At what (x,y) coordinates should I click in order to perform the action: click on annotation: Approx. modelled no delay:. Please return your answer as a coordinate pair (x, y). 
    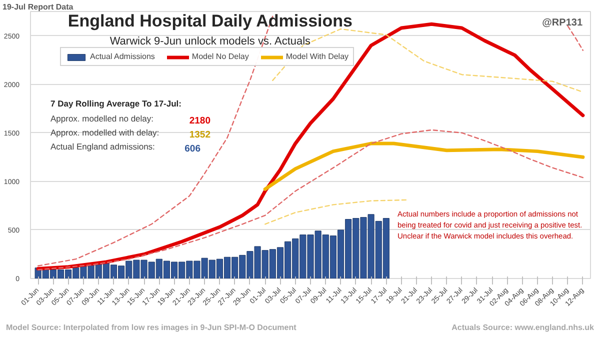
    Looking at the image, I should click on (102, 119).